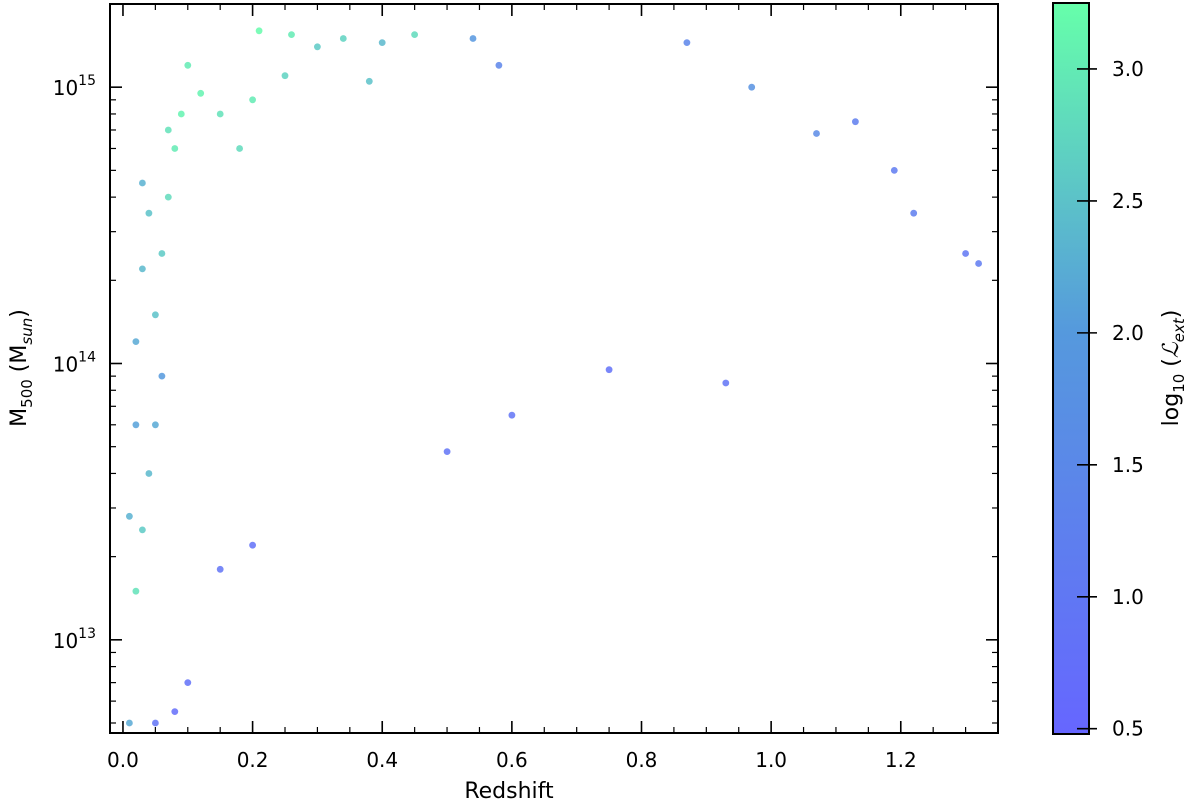 The height and width of the screenshot is (808, 1200). What do you see at coordinates (1128, 597) in the screenshot?
I see `colorbar-tick-label: 1.0` at bounding box center [1128, 597].